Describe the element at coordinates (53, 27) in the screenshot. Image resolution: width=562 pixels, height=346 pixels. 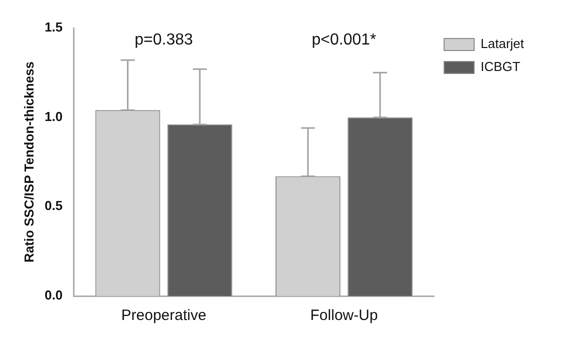
I see `y-tick-label: 1.5` at that location.